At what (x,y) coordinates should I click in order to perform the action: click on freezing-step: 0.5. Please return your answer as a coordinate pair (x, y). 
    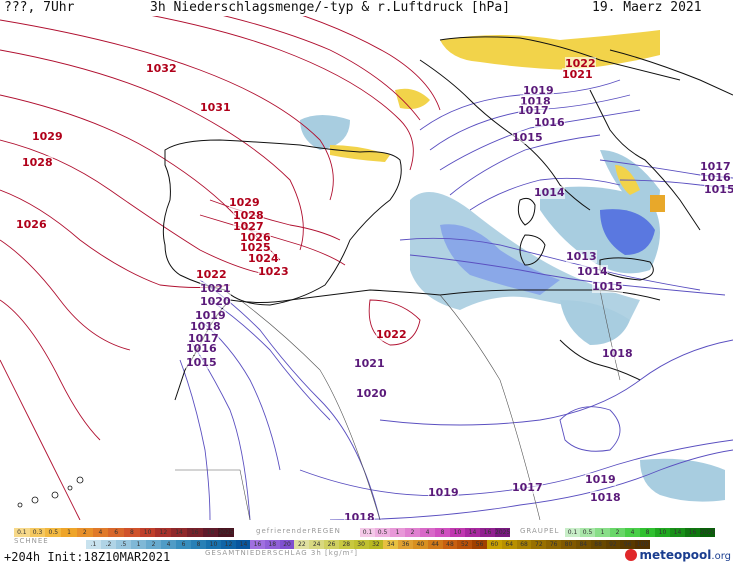
    Looking at the image, I should click on (382, 532).